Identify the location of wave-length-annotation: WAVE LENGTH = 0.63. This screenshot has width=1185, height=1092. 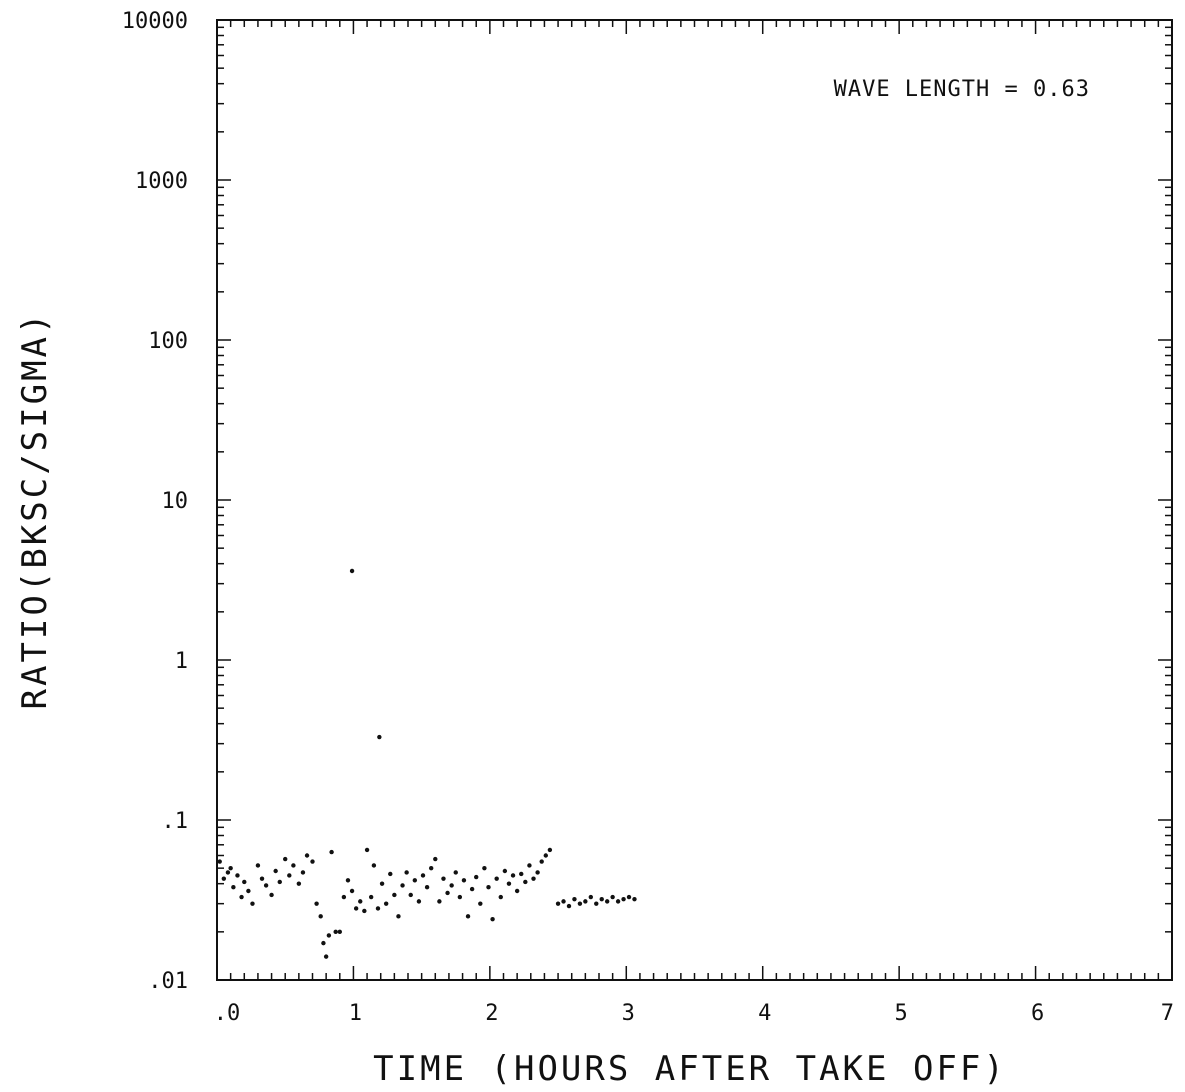
(962, 89).